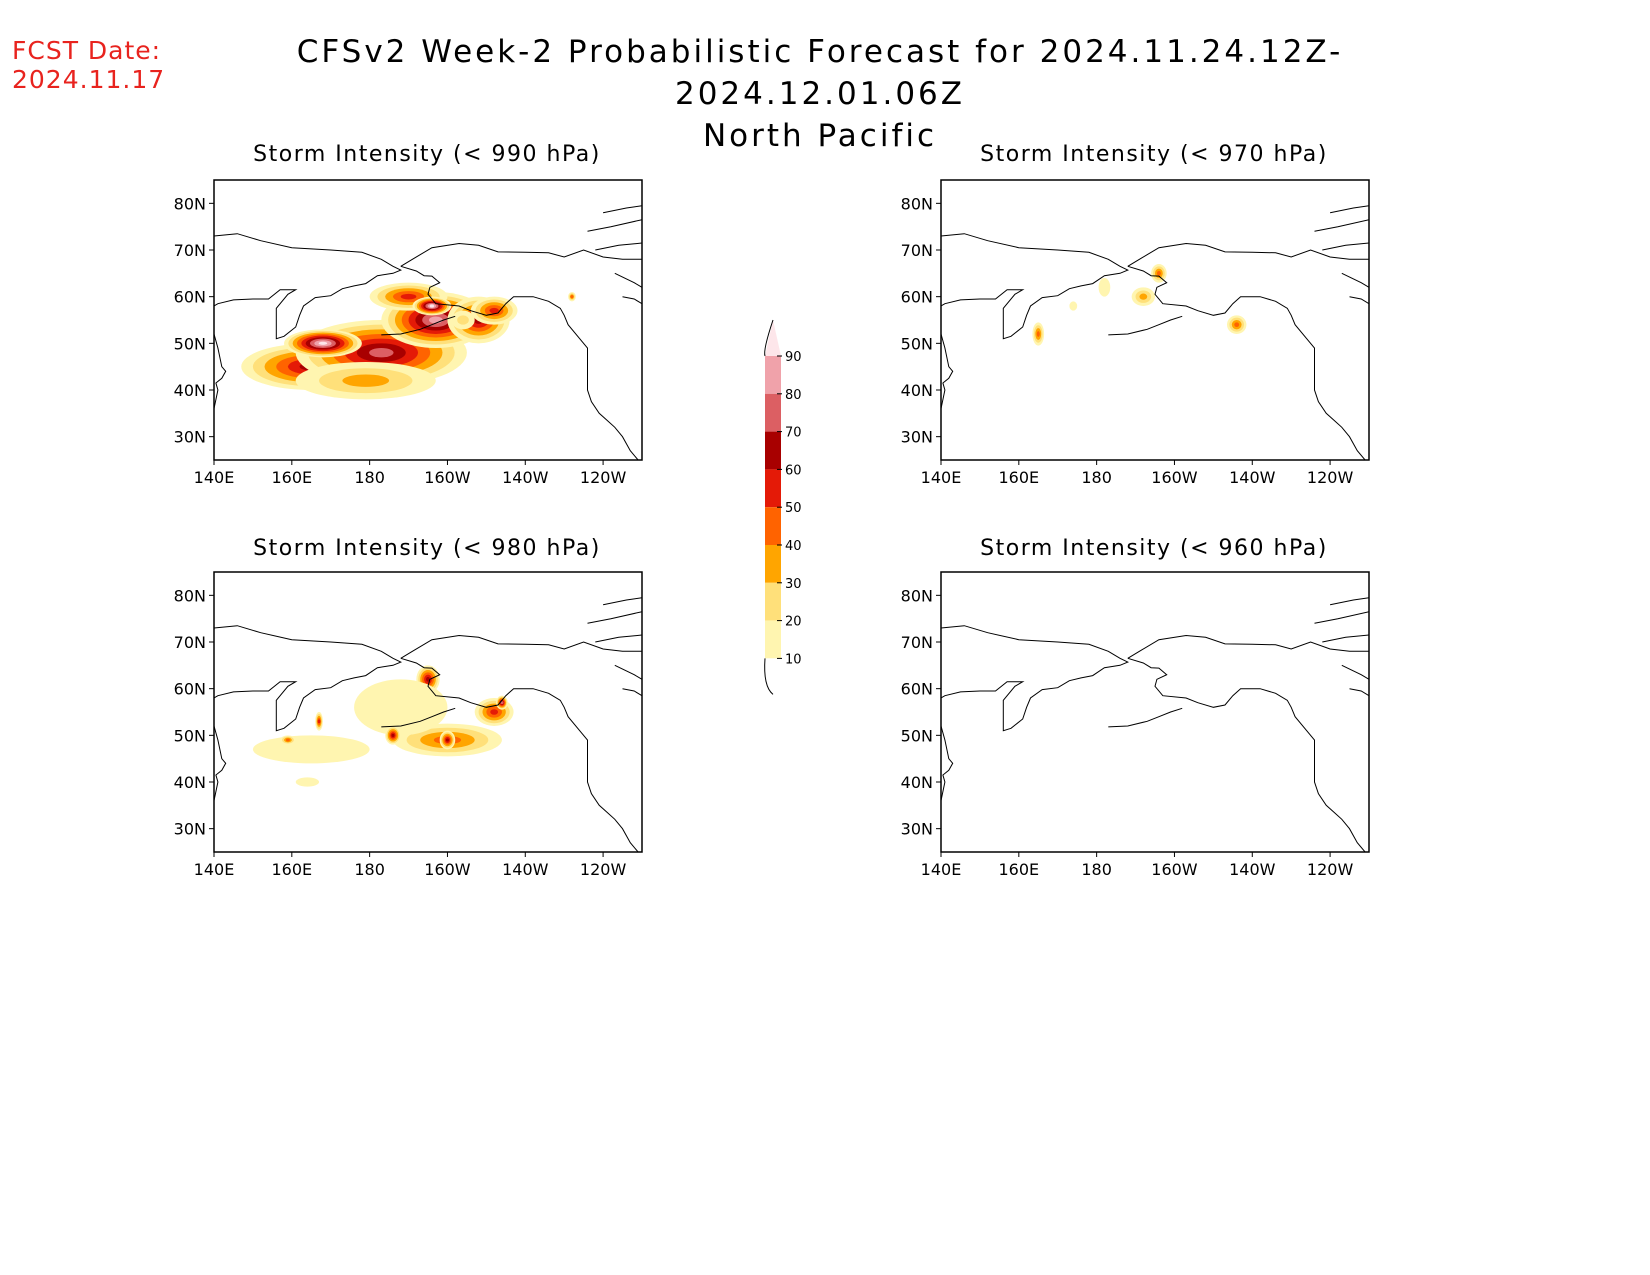 This screenshot has width=1650, height=1275. Describe the element at coordinates (793, 584) in the screenshot. I see `colorbar-label: 30` at that location.